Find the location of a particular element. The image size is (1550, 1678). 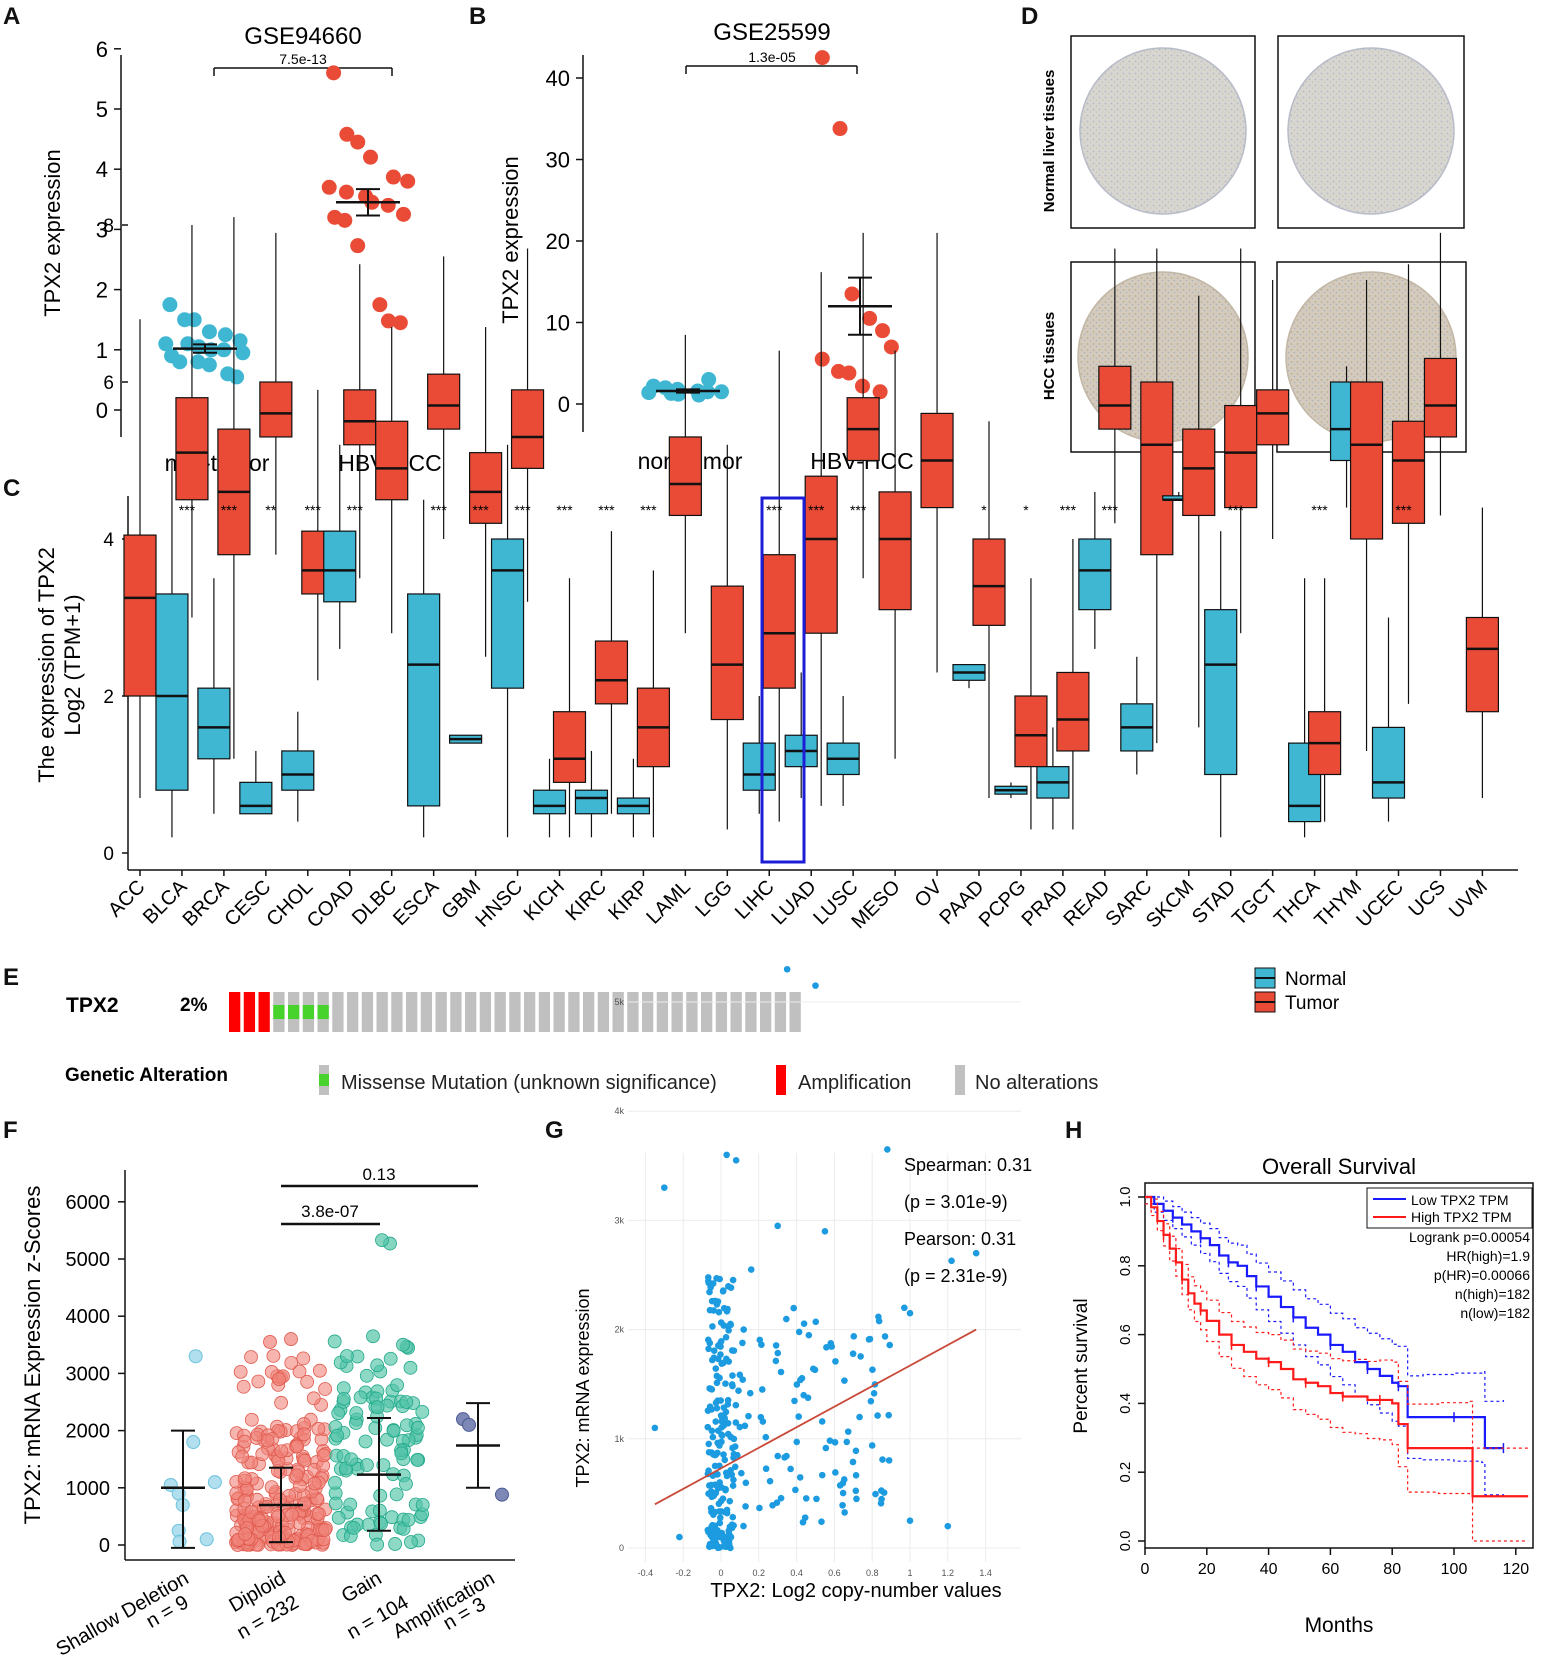

panel-a-pvalue: 7.5e-13 is located at coordinates (303, 59).